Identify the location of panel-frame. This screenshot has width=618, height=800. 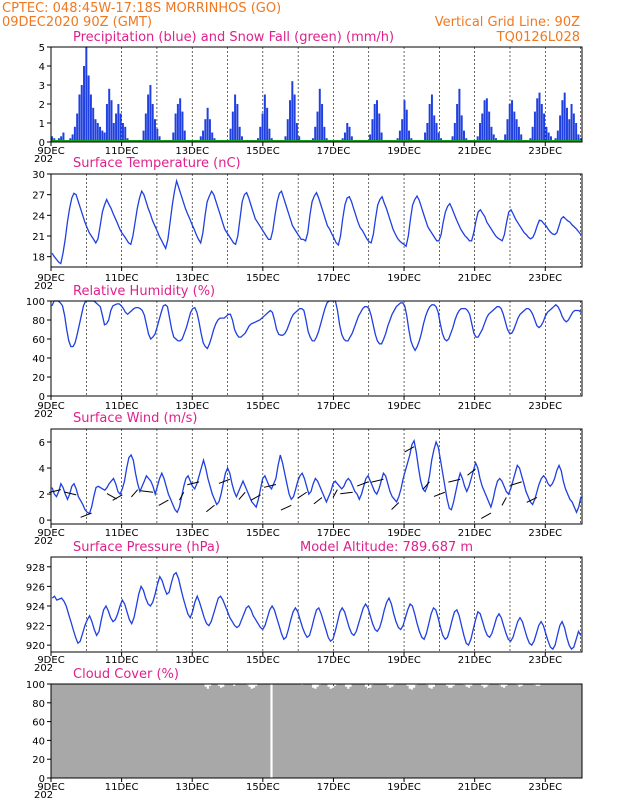
(316, 348).